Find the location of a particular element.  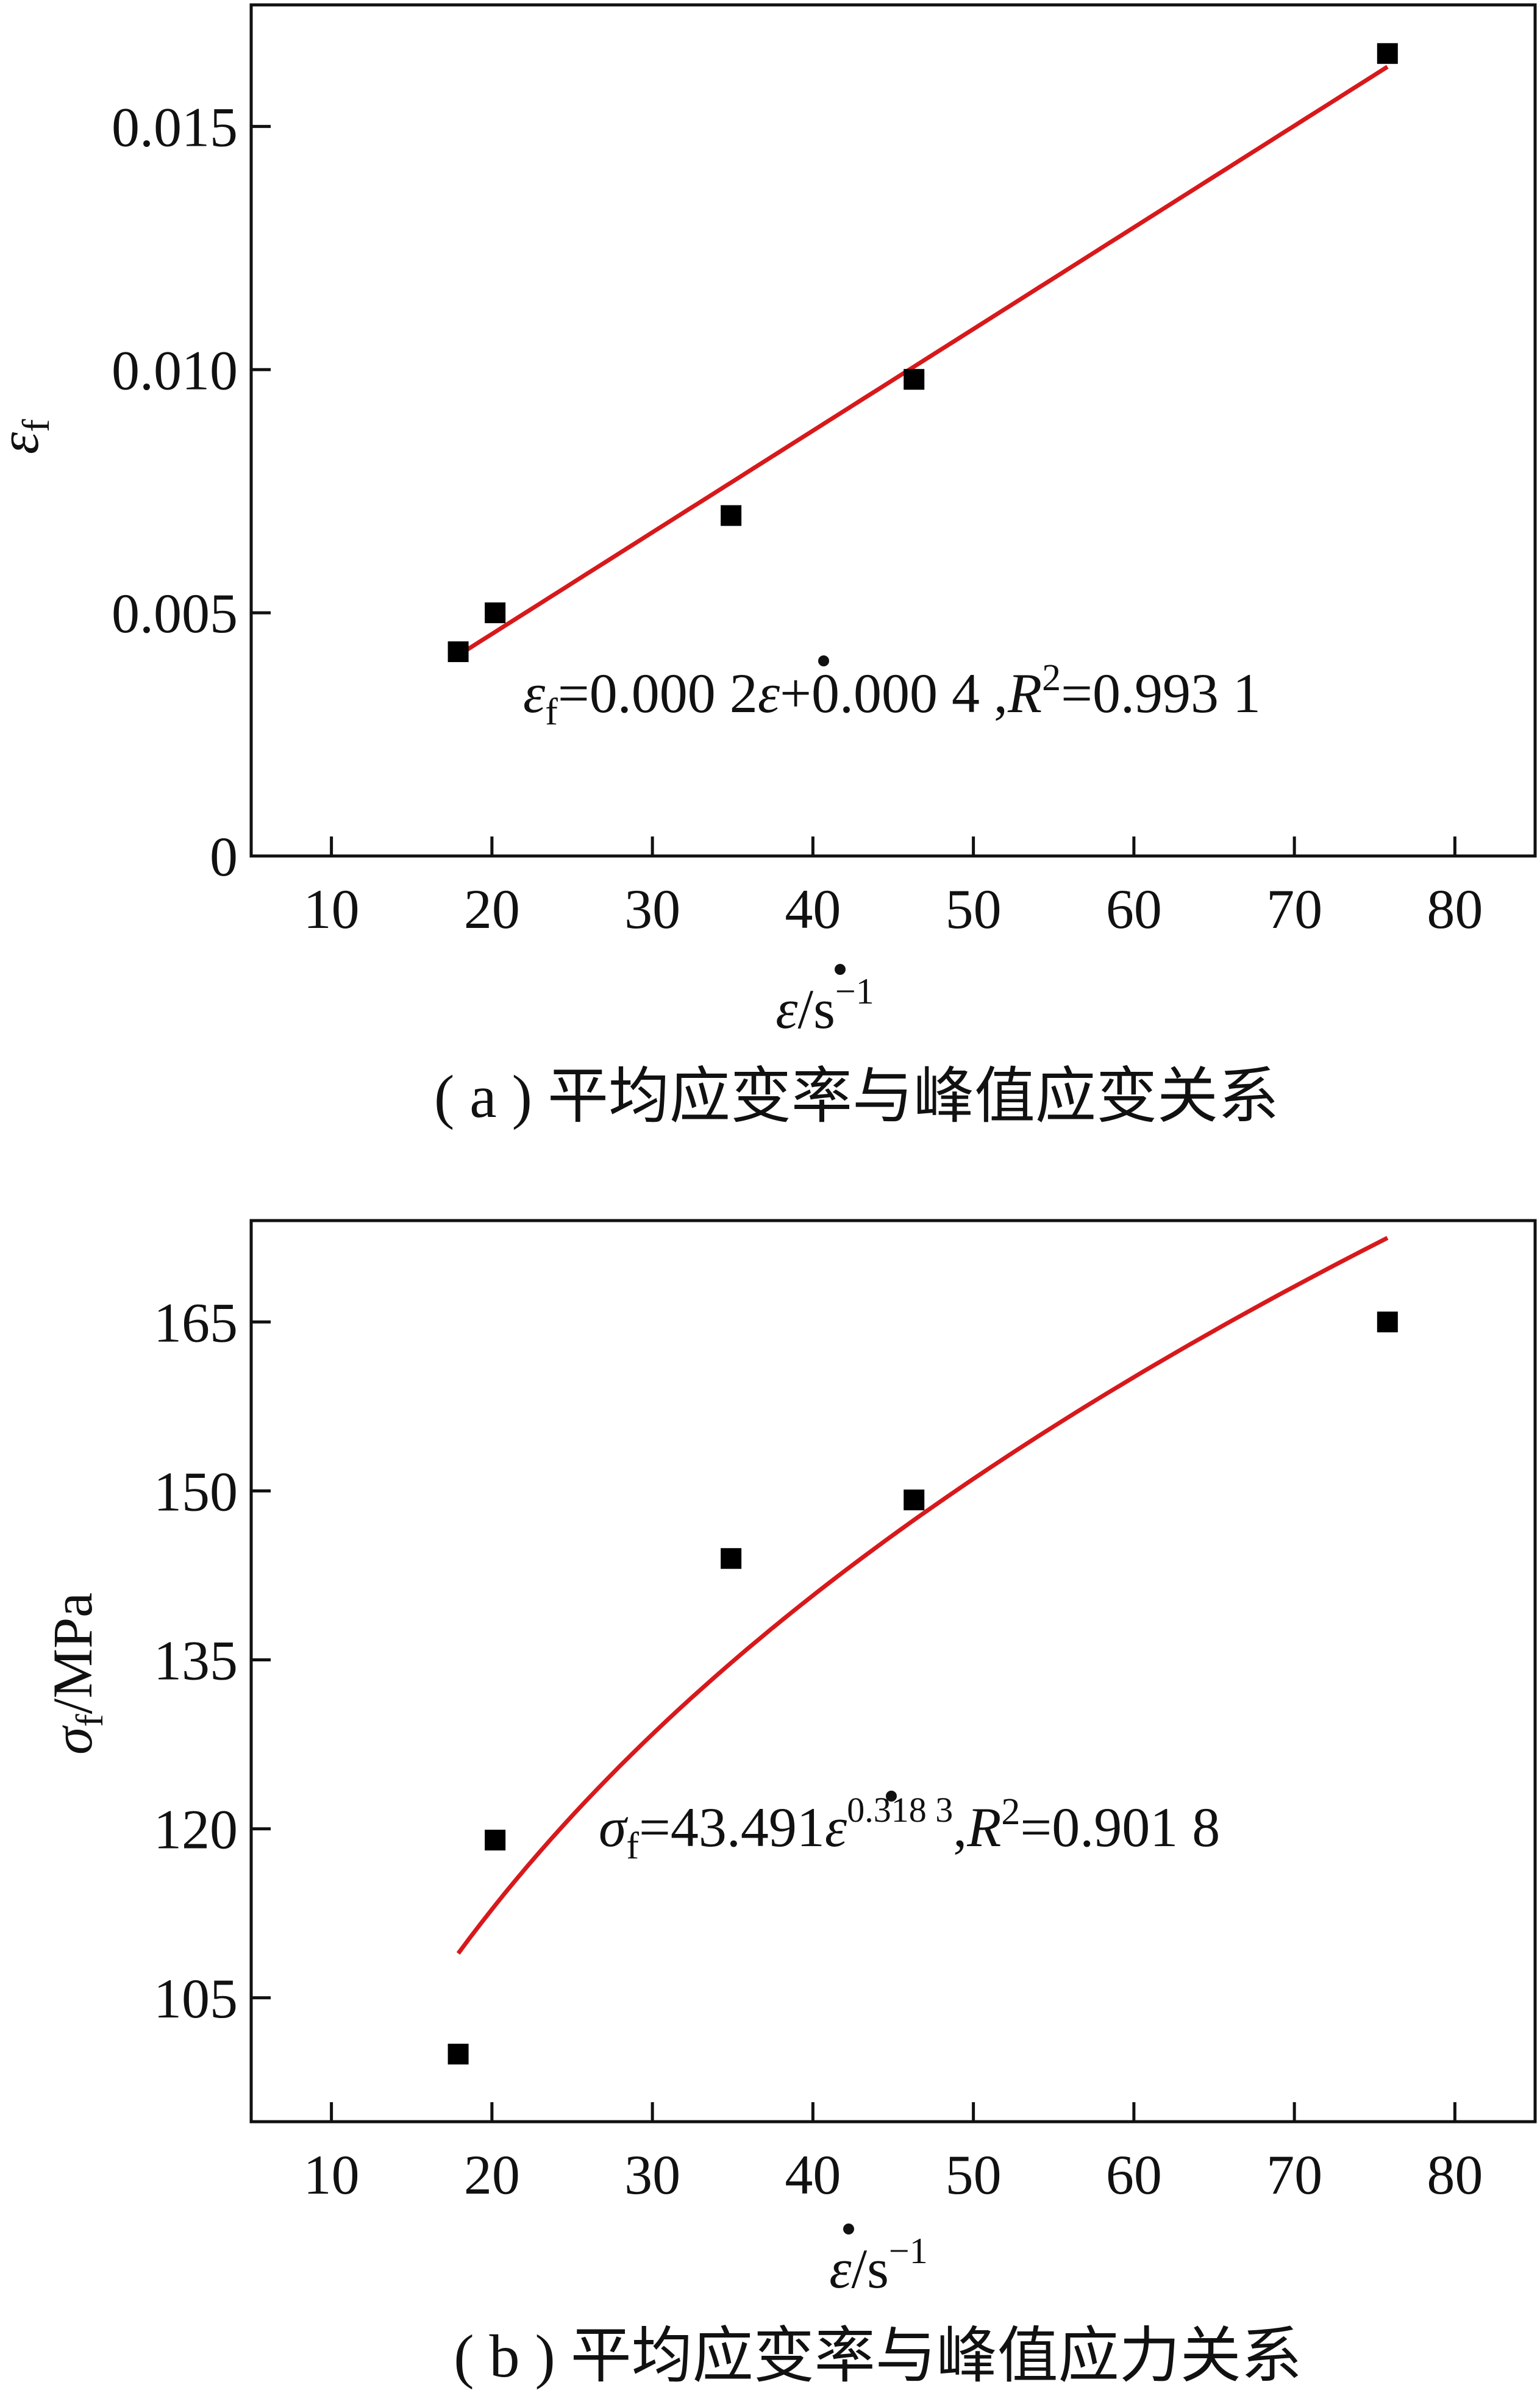

fit-equation: σf=43.491ε0.318 3,R2=0.901 8 is located at coordinates (909, 1829).